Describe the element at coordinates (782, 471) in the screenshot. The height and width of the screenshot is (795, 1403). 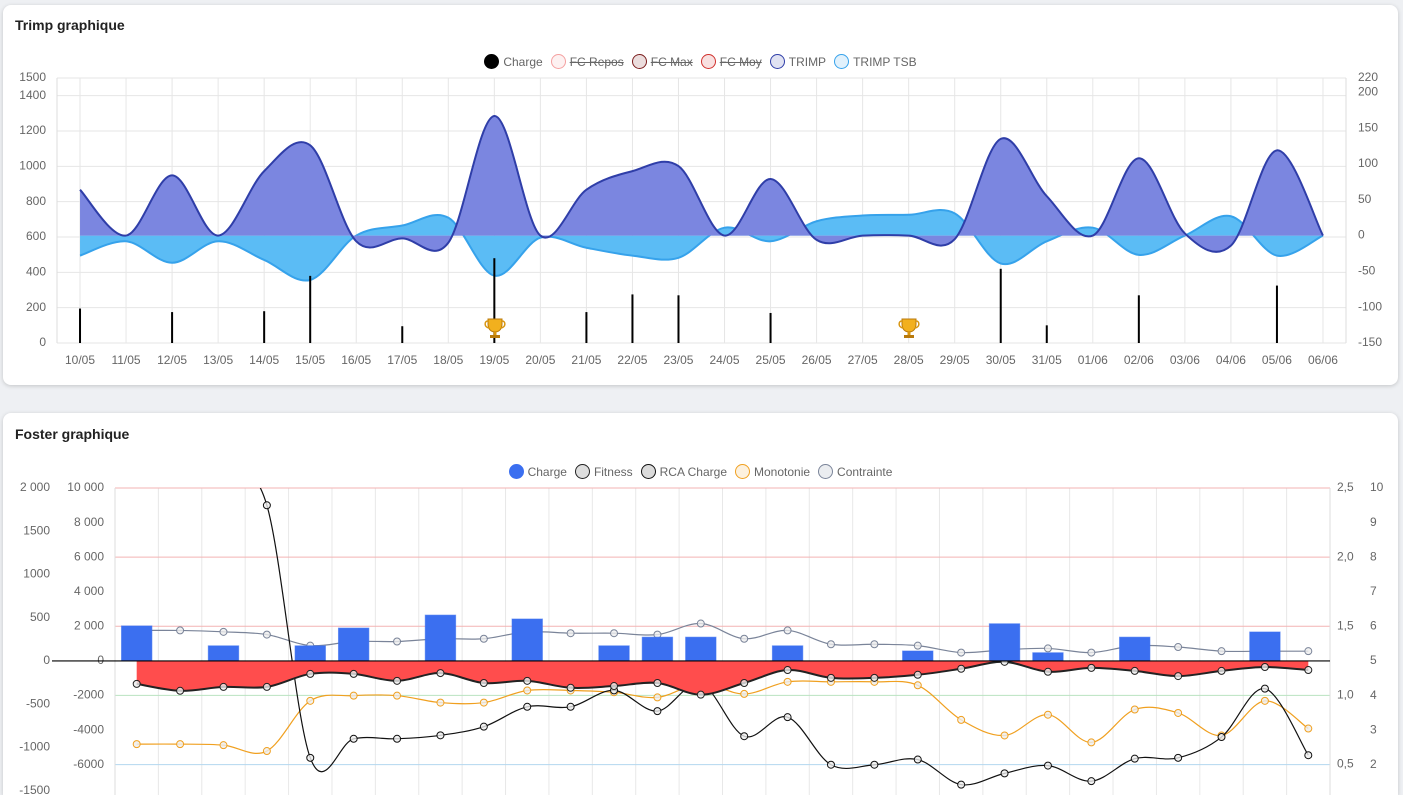
I see `legend-label: Monotonie` at that location.